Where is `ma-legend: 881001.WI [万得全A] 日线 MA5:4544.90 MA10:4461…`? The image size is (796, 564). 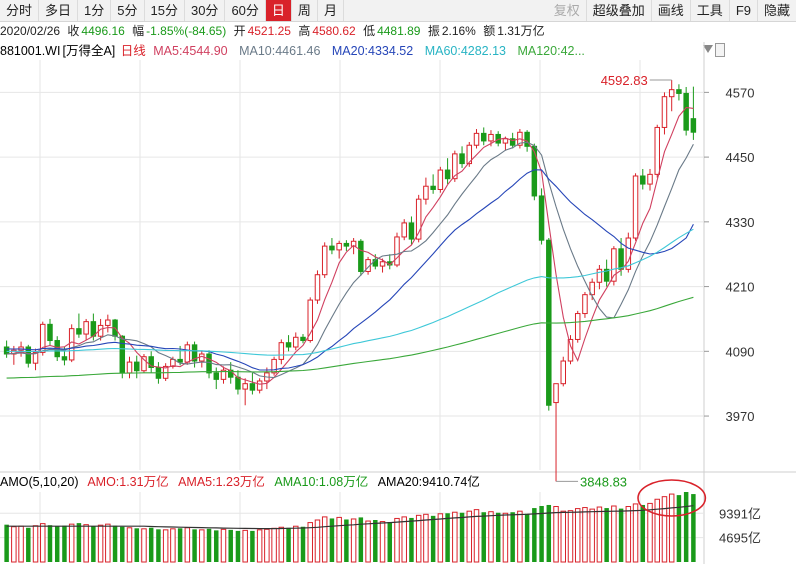 ma-legend: 881001.WI [万得全A] 日线 MA5:4544.90 MA10:4461… is located at coordinates (350, 51).